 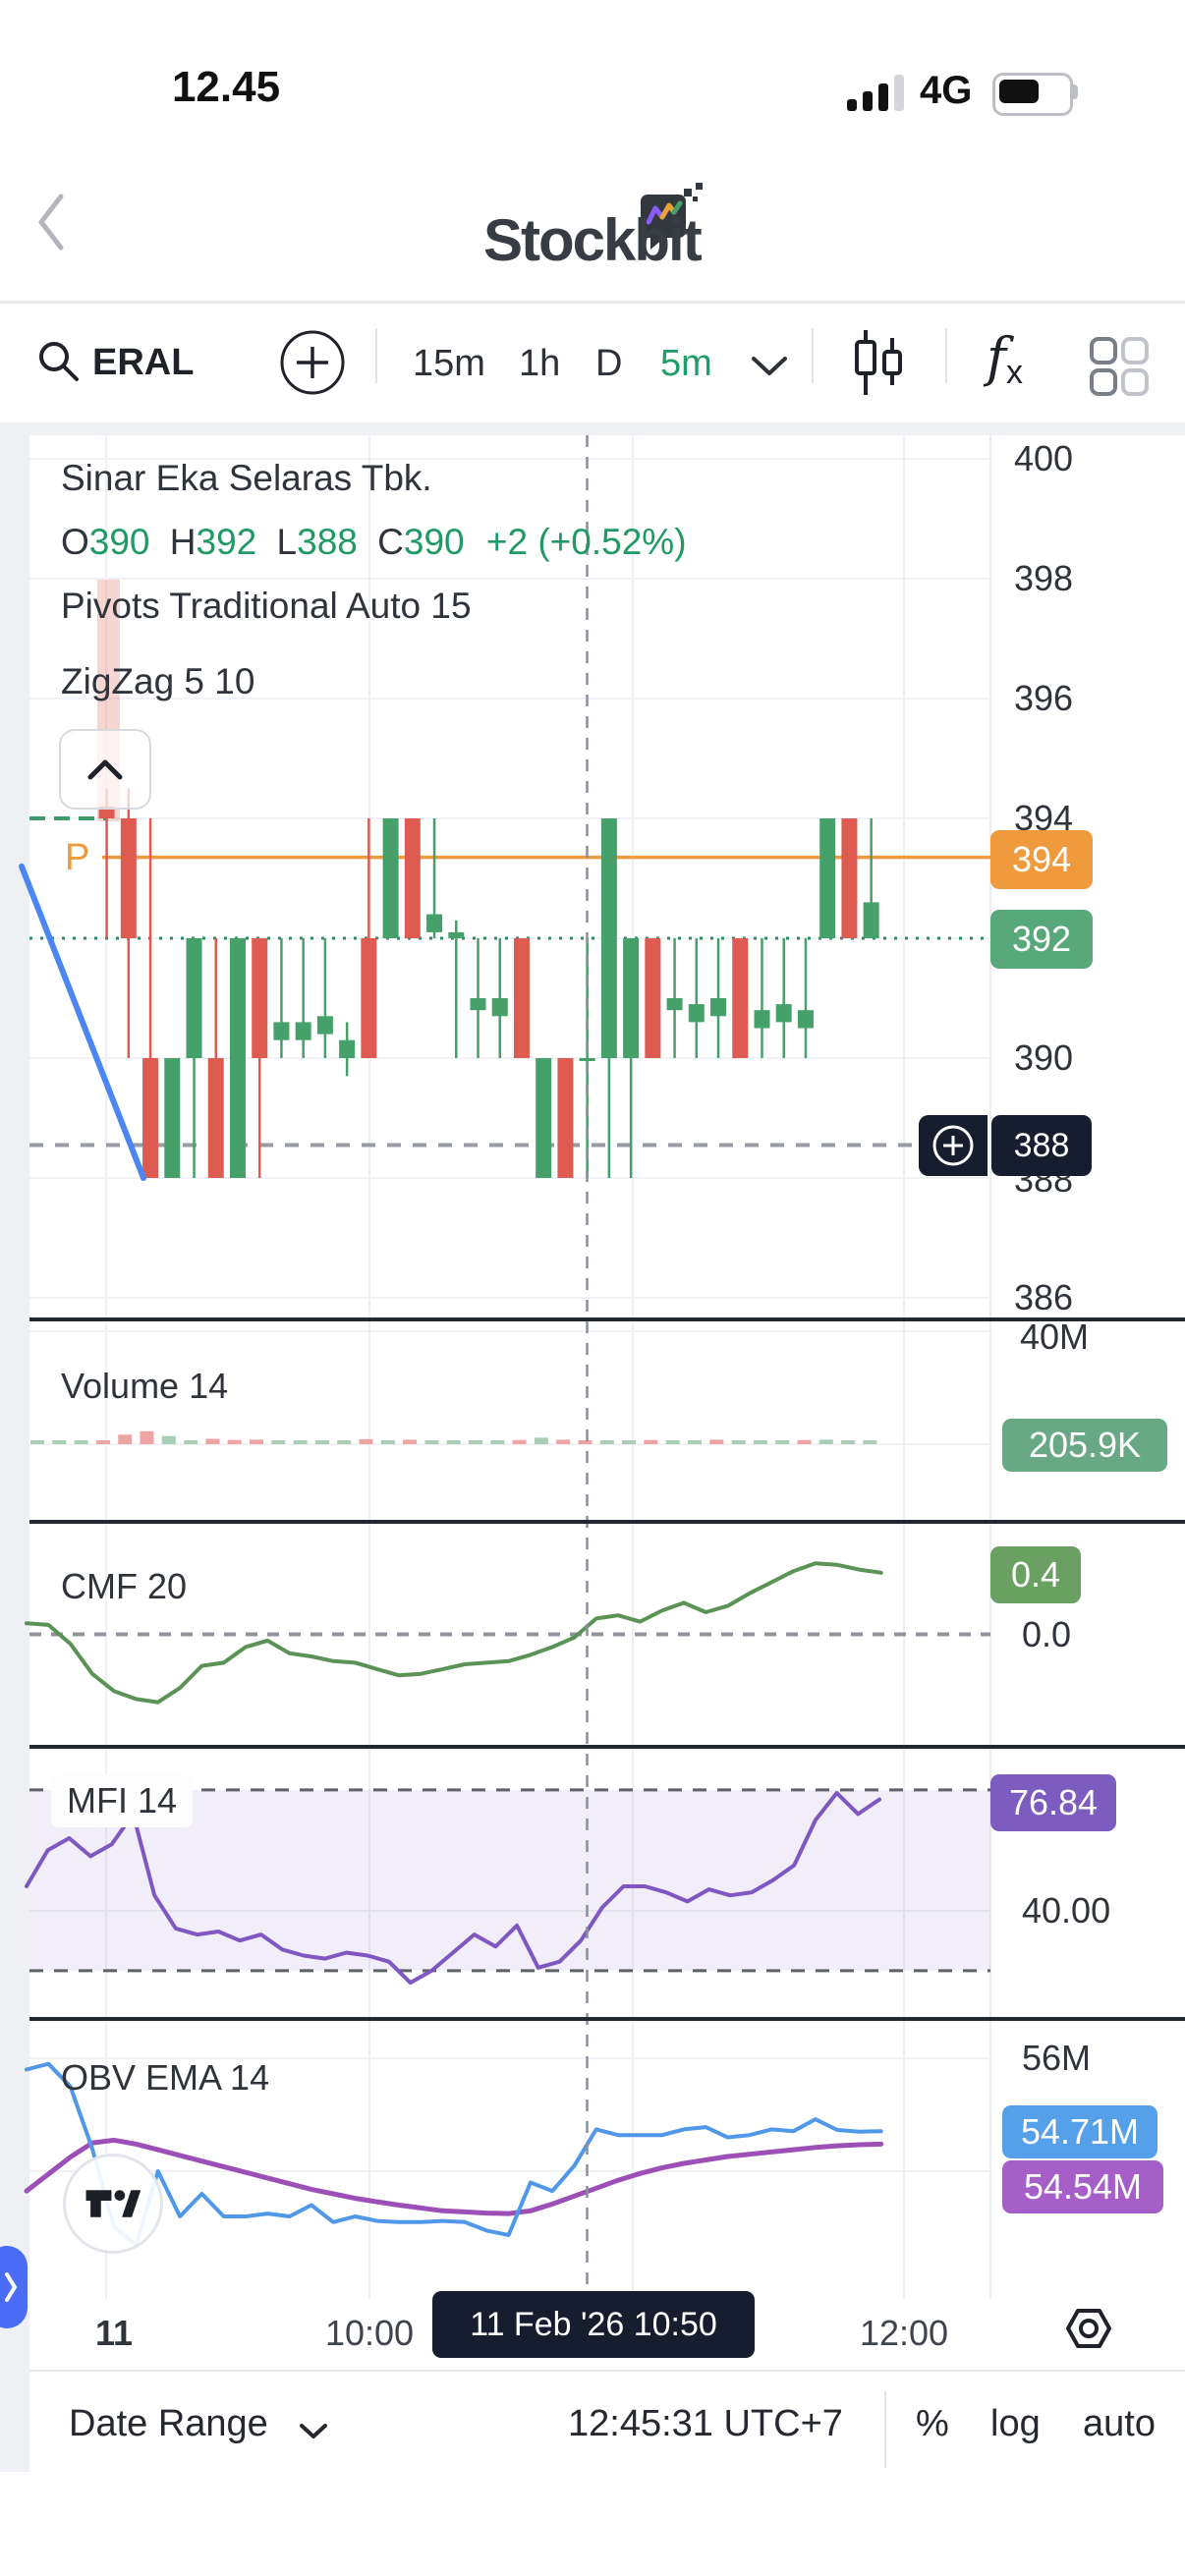 What do you see at coordinates (1057, 2058) in the screenshot?
I see `obv-56m-tick: 56M` at bounding box center [1057, 2058].